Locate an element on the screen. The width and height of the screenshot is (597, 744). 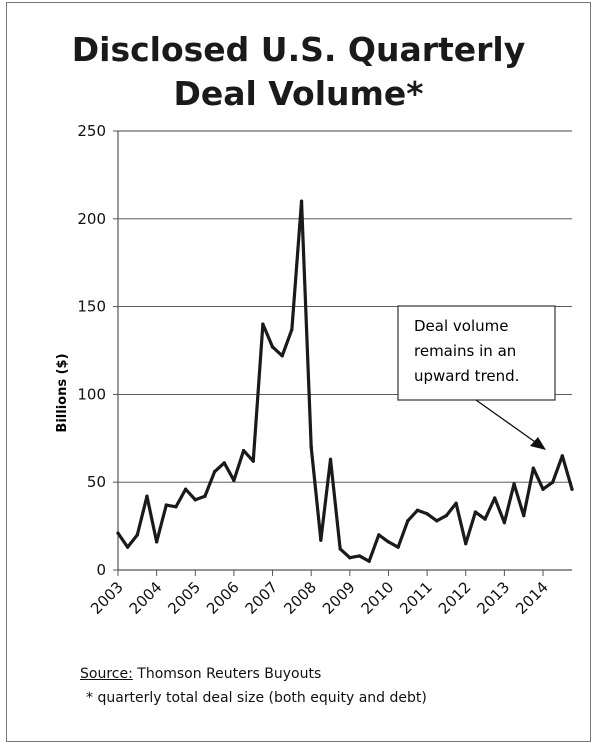
data-point-2005Q2 is located at coordinates (205, 496).